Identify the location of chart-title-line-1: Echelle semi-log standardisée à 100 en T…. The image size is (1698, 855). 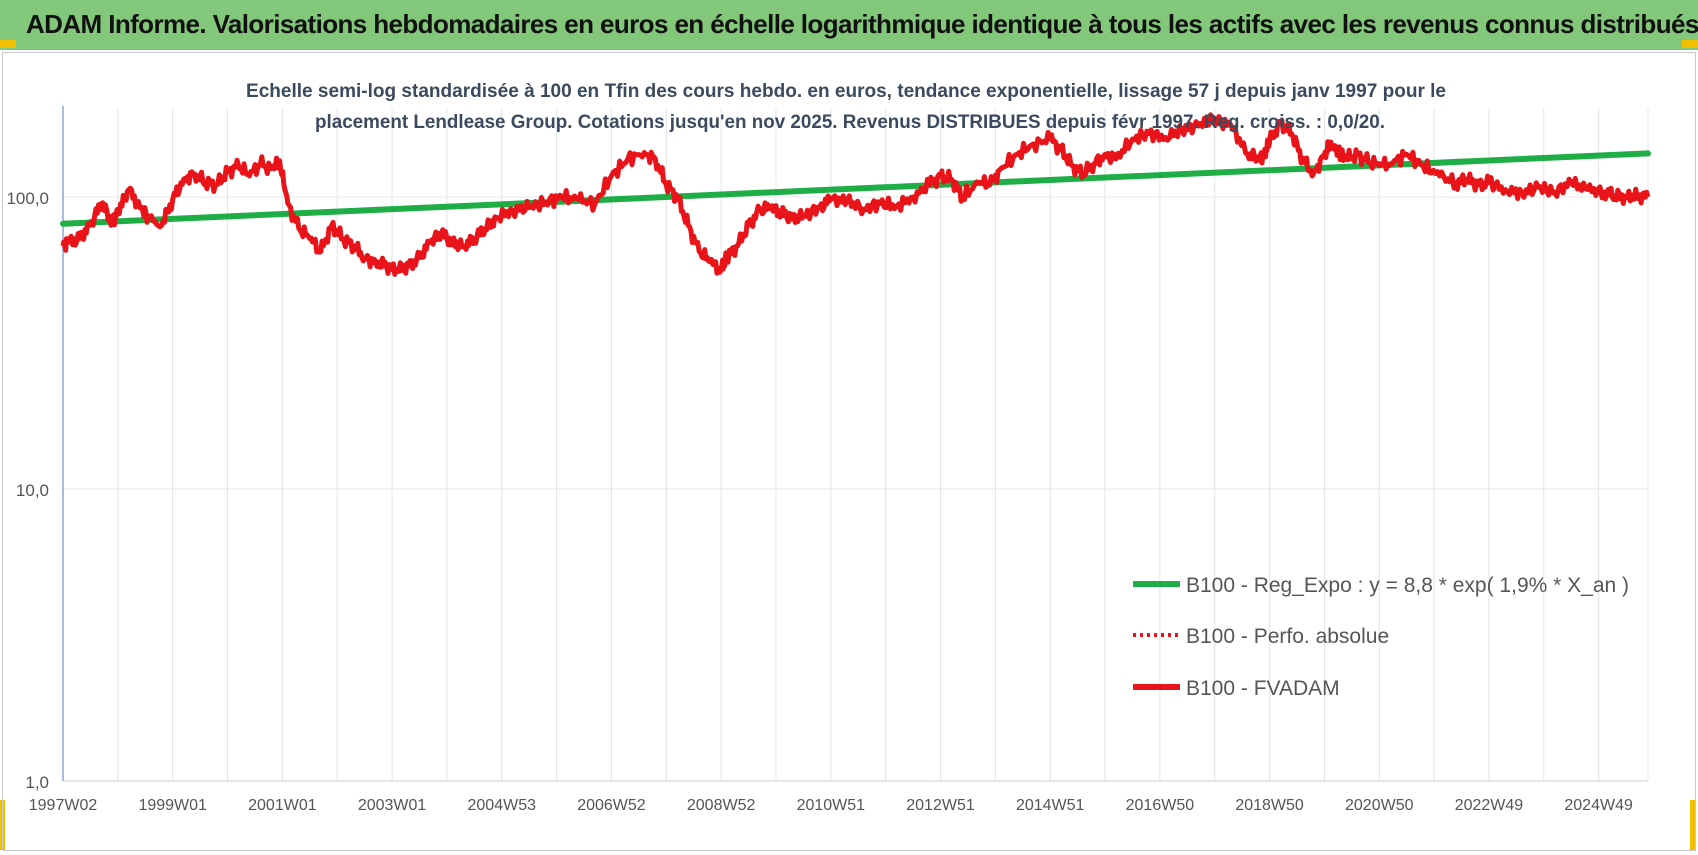
(846, 91).